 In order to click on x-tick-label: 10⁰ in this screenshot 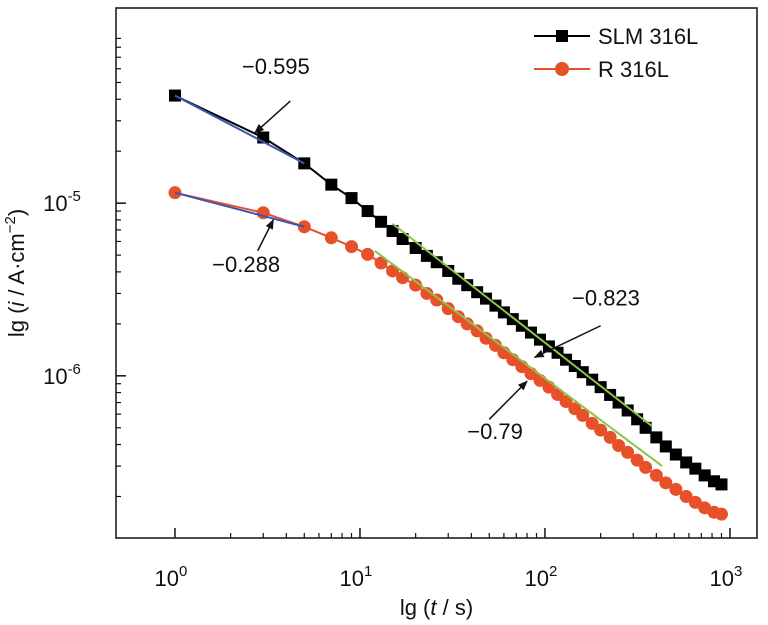, I will do `click(171, 577)`.